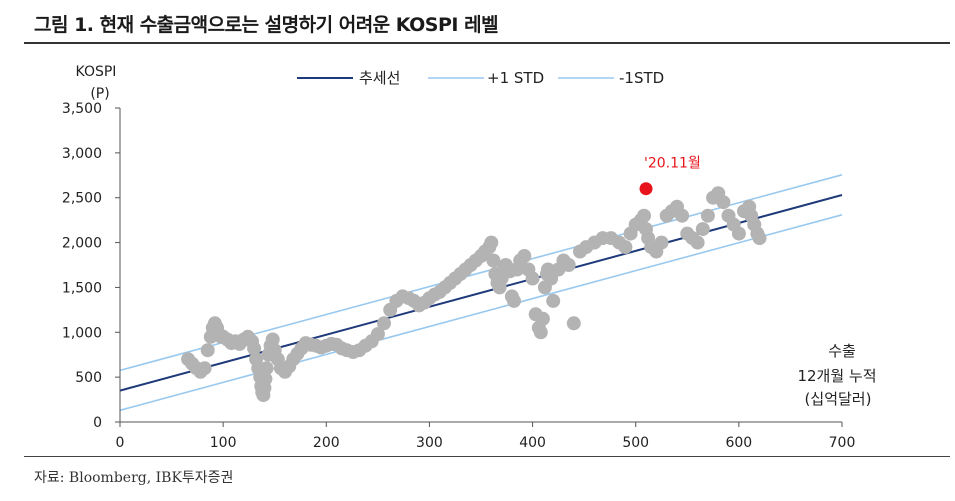  Describe the element at coordinates (515, 78) in the screenshot. I see `legend-label: +1 STD` at that location.